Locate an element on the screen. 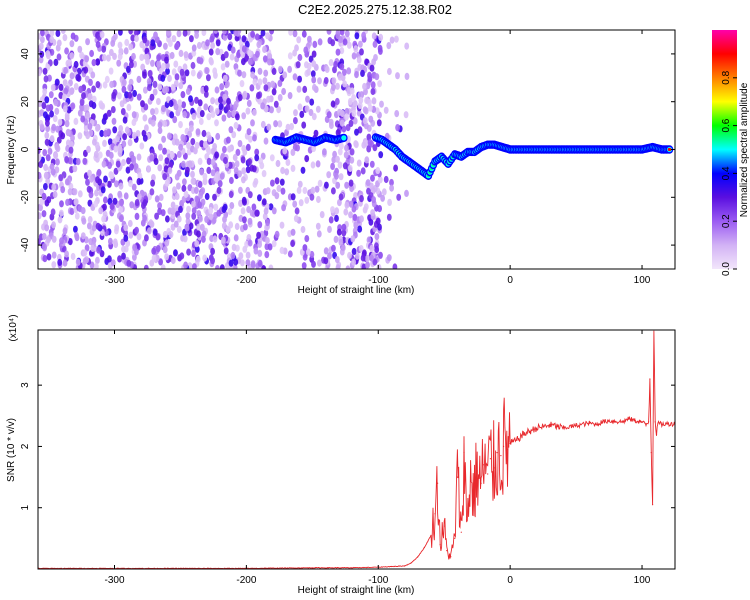 The height and width of the screenshot is (600, 750). colorbar-tick-label: 0.2 is located at coordinates (726, 221).